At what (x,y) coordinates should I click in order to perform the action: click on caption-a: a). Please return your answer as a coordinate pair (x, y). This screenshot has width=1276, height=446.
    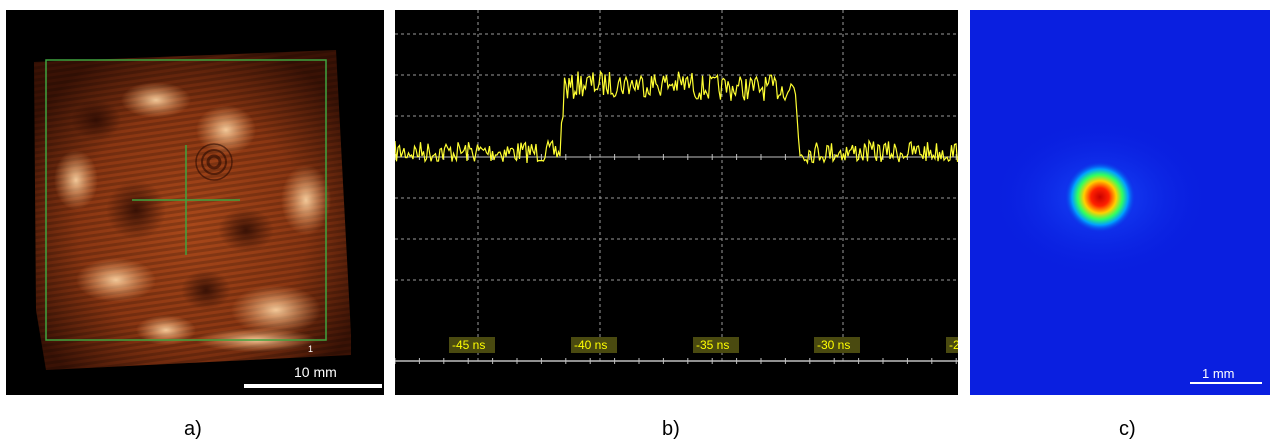
    Looking at the image, I should click on (193, 429).